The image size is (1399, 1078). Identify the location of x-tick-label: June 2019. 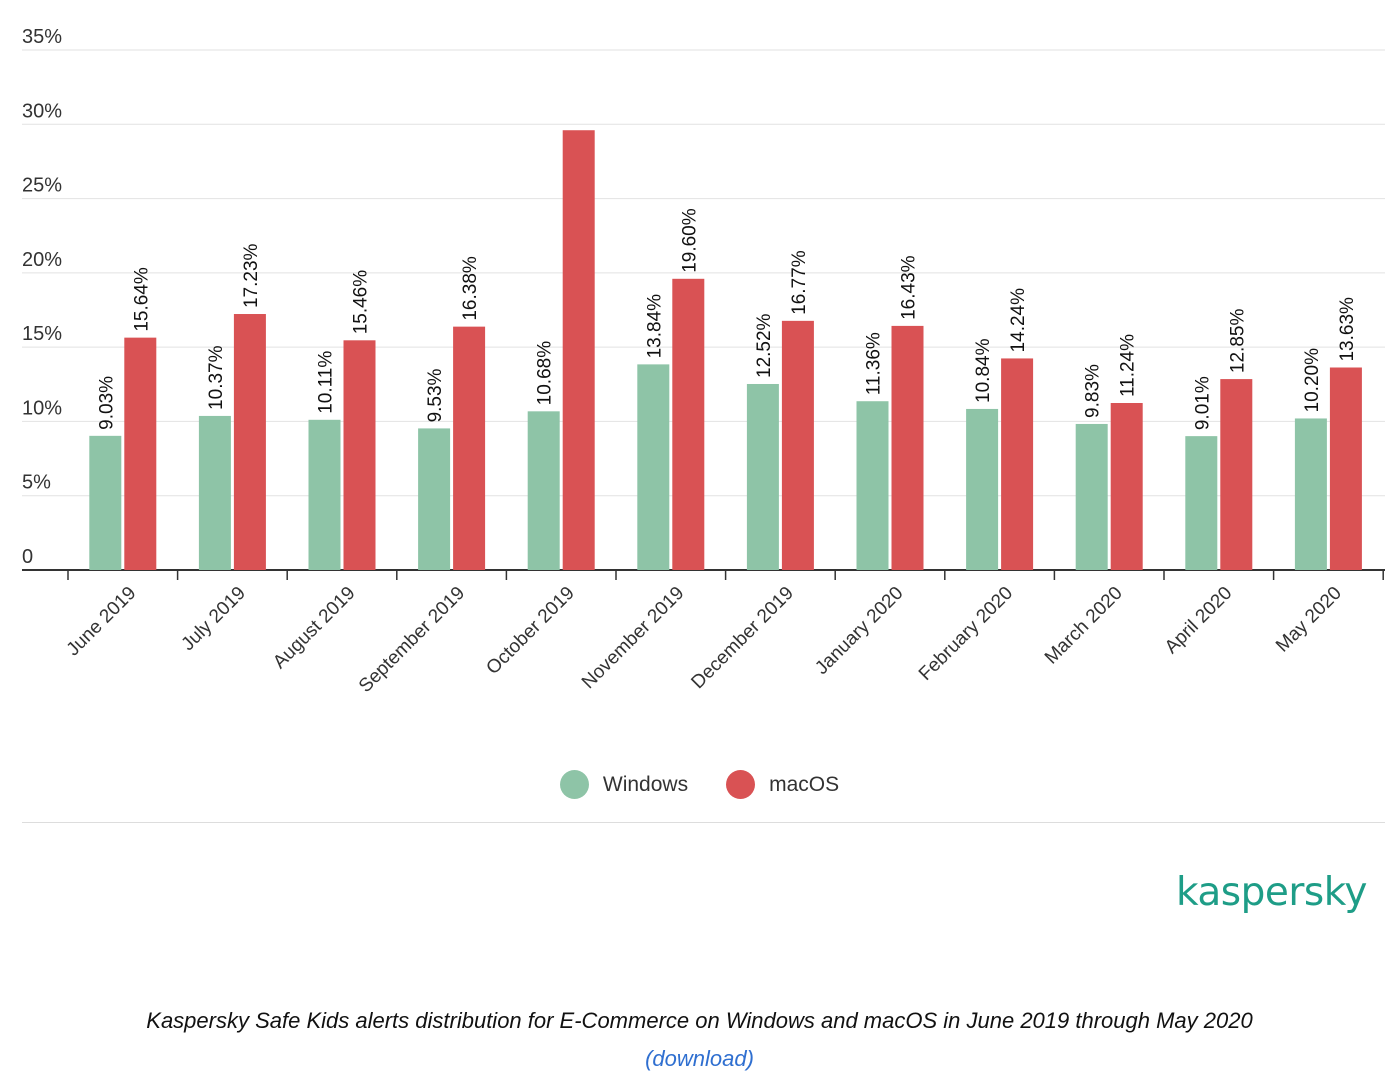
(102, 622).